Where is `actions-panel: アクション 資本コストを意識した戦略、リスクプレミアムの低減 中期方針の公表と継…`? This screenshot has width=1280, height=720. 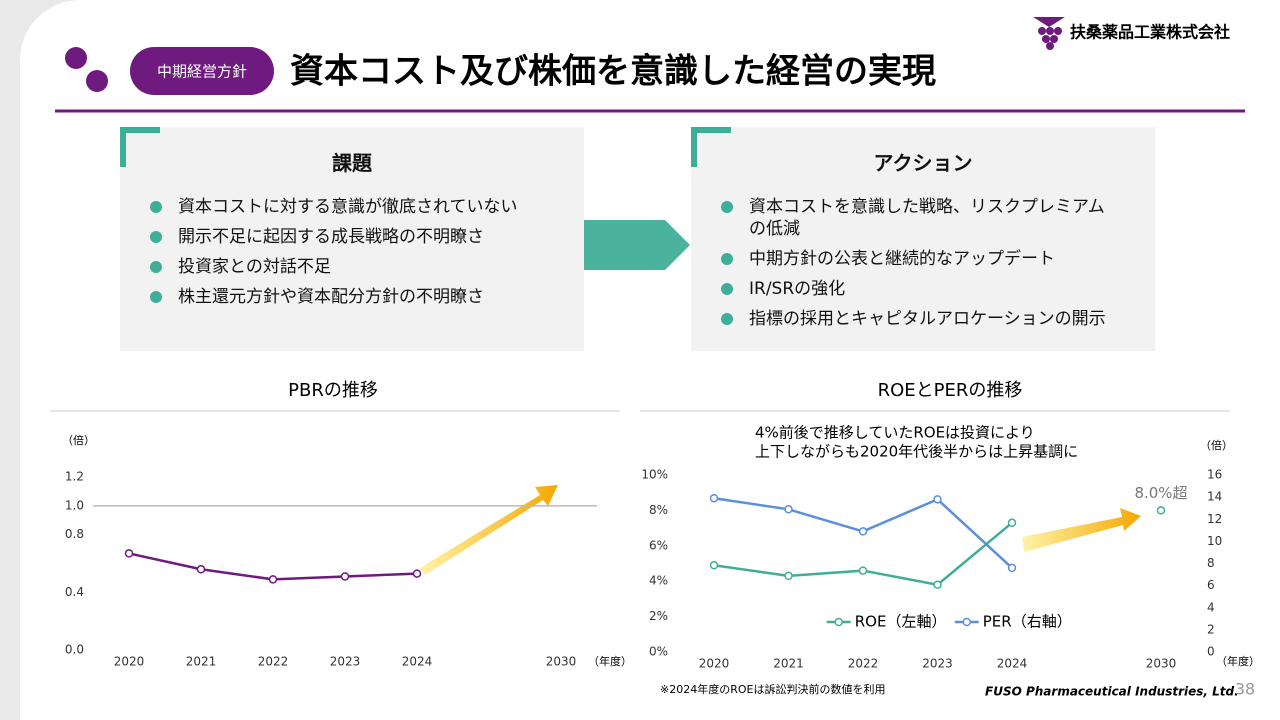 actions-panel: アクション 資本コストを意識した戦略、リスクプレミアムの低減 中期方針の公表と継… is located at coordinates (923, 239).